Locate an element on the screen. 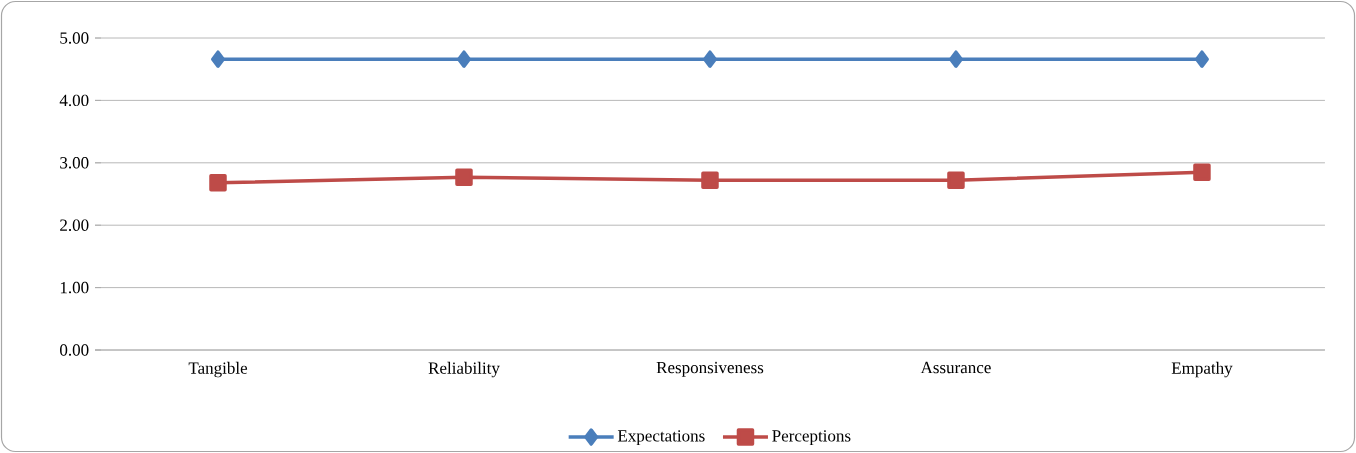 The height and width of the screenshot is (453, 1356). y-tick-label: 1.00 is located at coordinates (74, 287).